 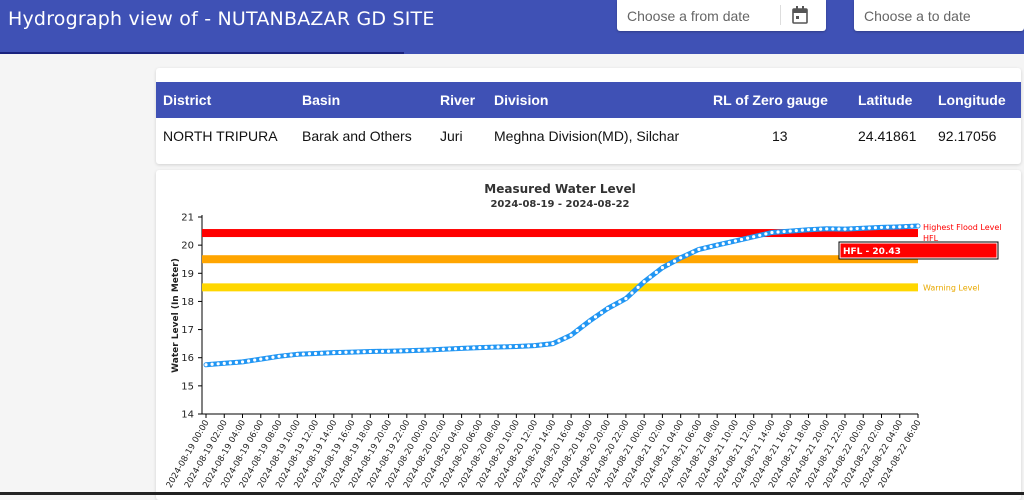 What do you see at coordinates (770, 100) in the screenshot?
I see `col-rl-zero-gauge: RL of Zero gauge` at bounding box center [770, 100].